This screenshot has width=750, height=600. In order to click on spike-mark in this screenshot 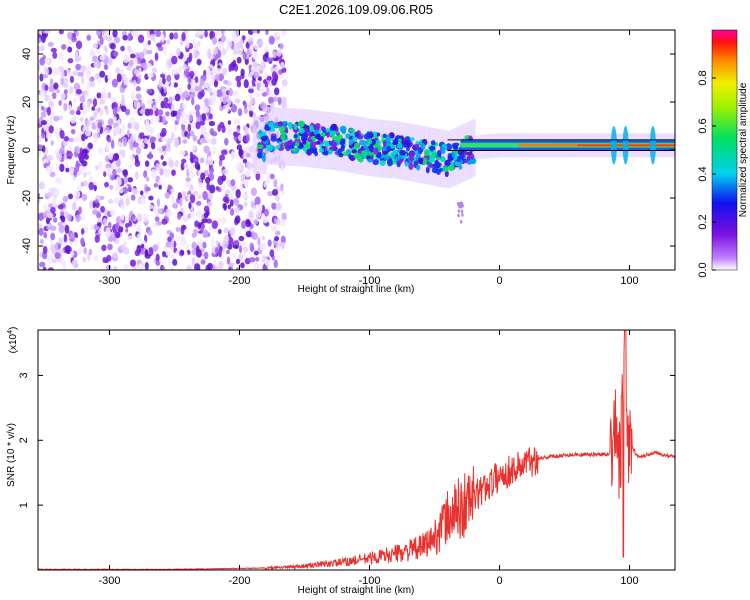, I will do `click(652, 145)`.